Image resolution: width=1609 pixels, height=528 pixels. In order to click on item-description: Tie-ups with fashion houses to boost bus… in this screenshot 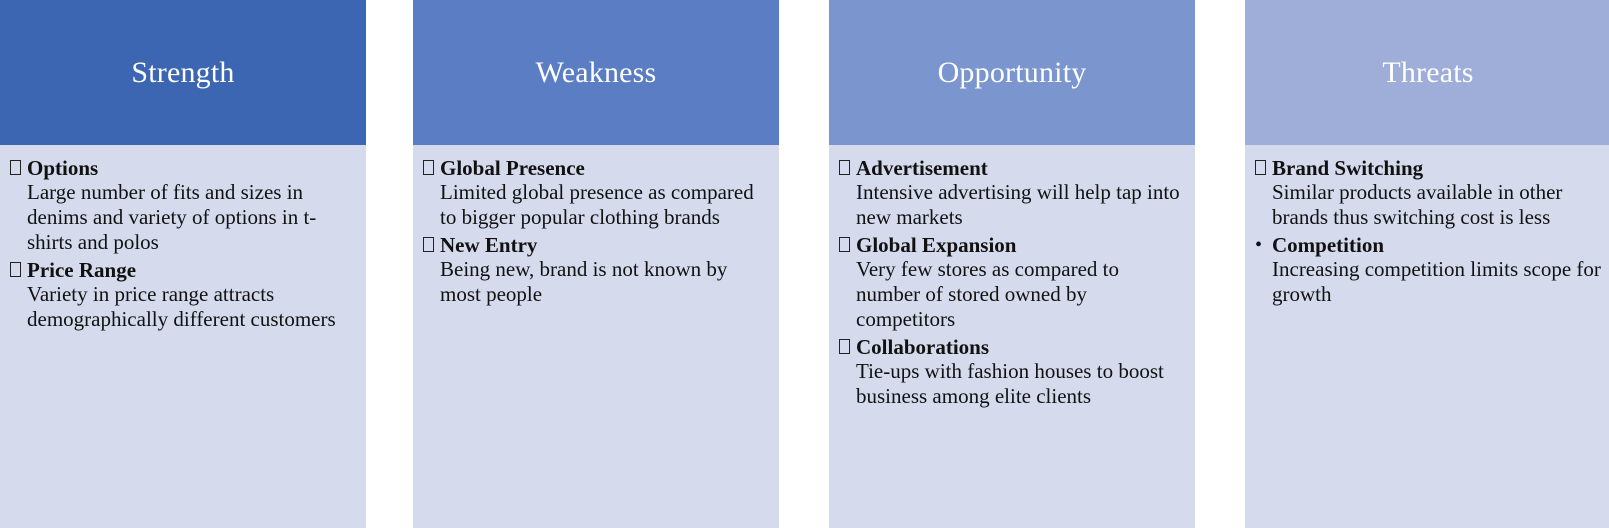, I will do `click(1010, 383)`.